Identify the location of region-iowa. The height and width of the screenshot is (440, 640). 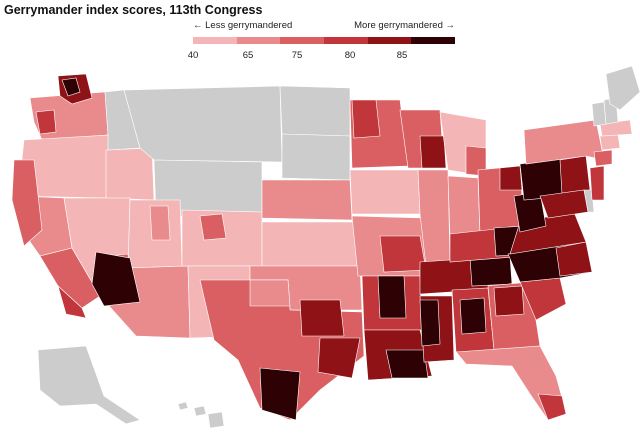
(385, 192).